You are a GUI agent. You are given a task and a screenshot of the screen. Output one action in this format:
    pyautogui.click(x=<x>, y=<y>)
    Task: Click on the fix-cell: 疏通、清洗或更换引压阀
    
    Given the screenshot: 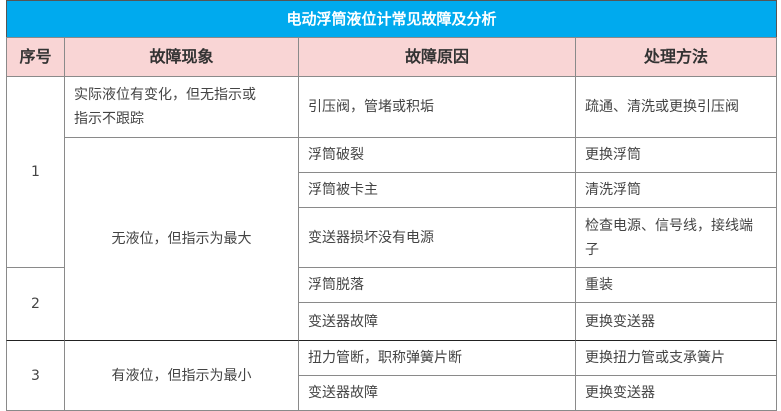 What is the action you would take?
    pyautogui.click(x=676, y=107)
    